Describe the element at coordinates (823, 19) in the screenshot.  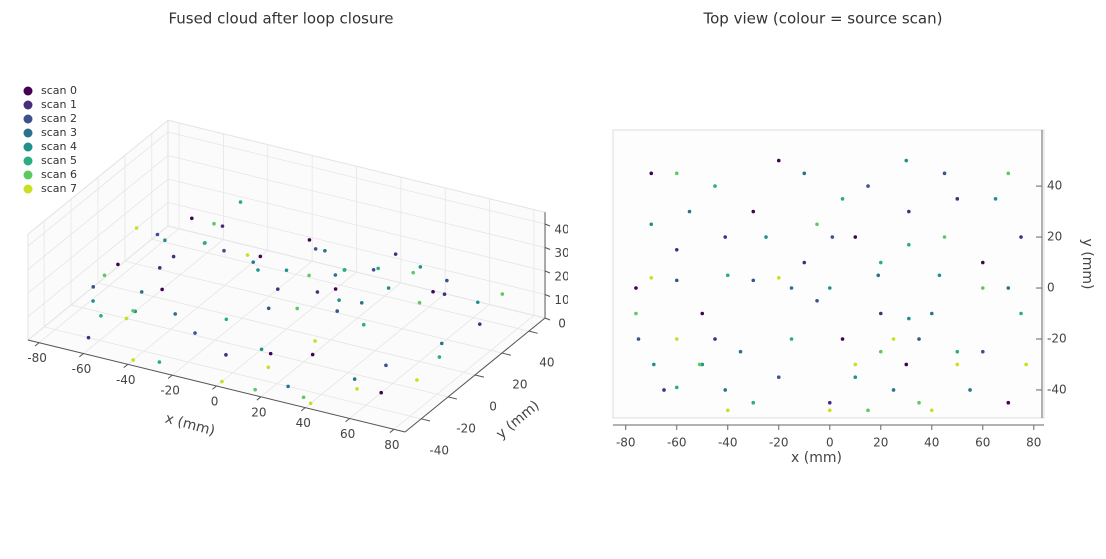
I see `chart-title: Top view (colour = source scan)` at that location.